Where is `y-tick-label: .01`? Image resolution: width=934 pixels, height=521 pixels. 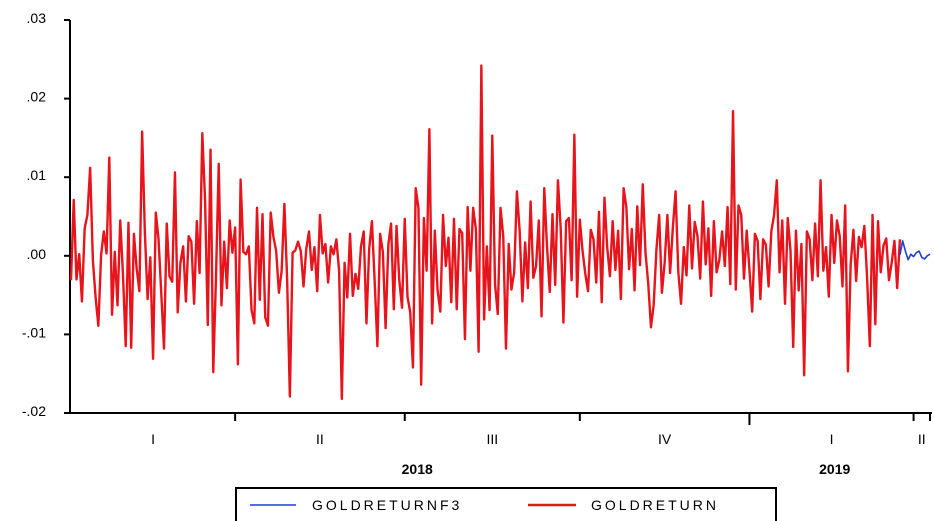
y-tick-label: .01 is located at coordinates (37, 175).